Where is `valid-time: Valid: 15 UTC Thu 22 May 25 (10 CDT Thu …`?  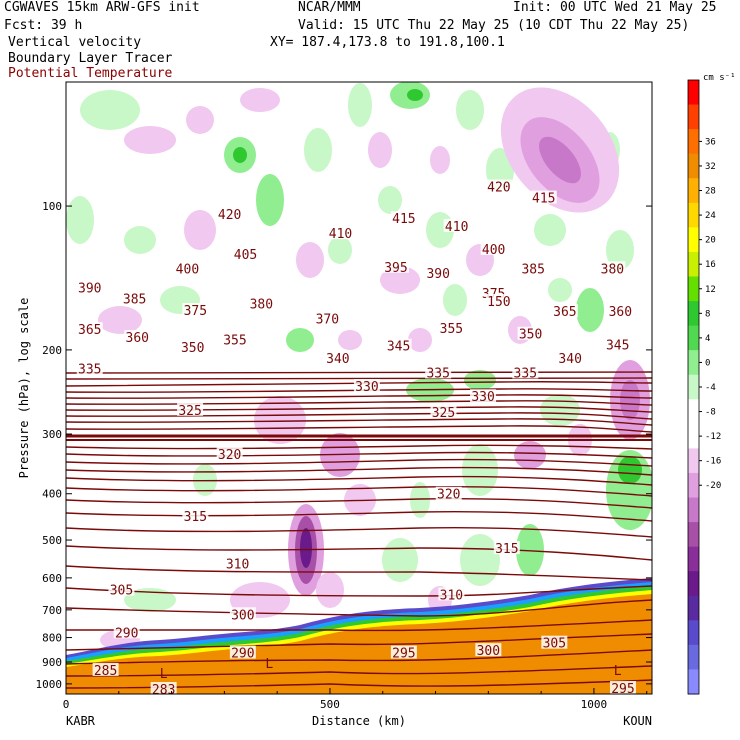
valid-time: Valid: 15 UTC Thu 22 May 25 (10 CDT Thu … is located at coordinates (494, 25).